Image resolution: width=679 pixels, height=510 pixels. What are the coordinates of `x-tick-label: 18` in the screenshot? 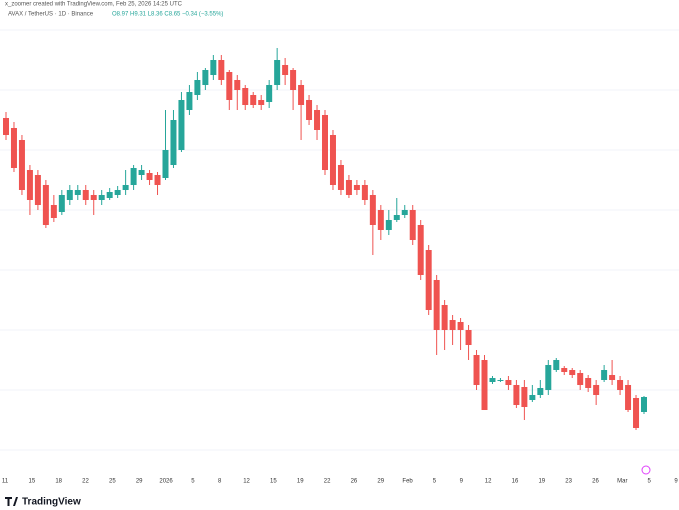 It's located at (58, 482).